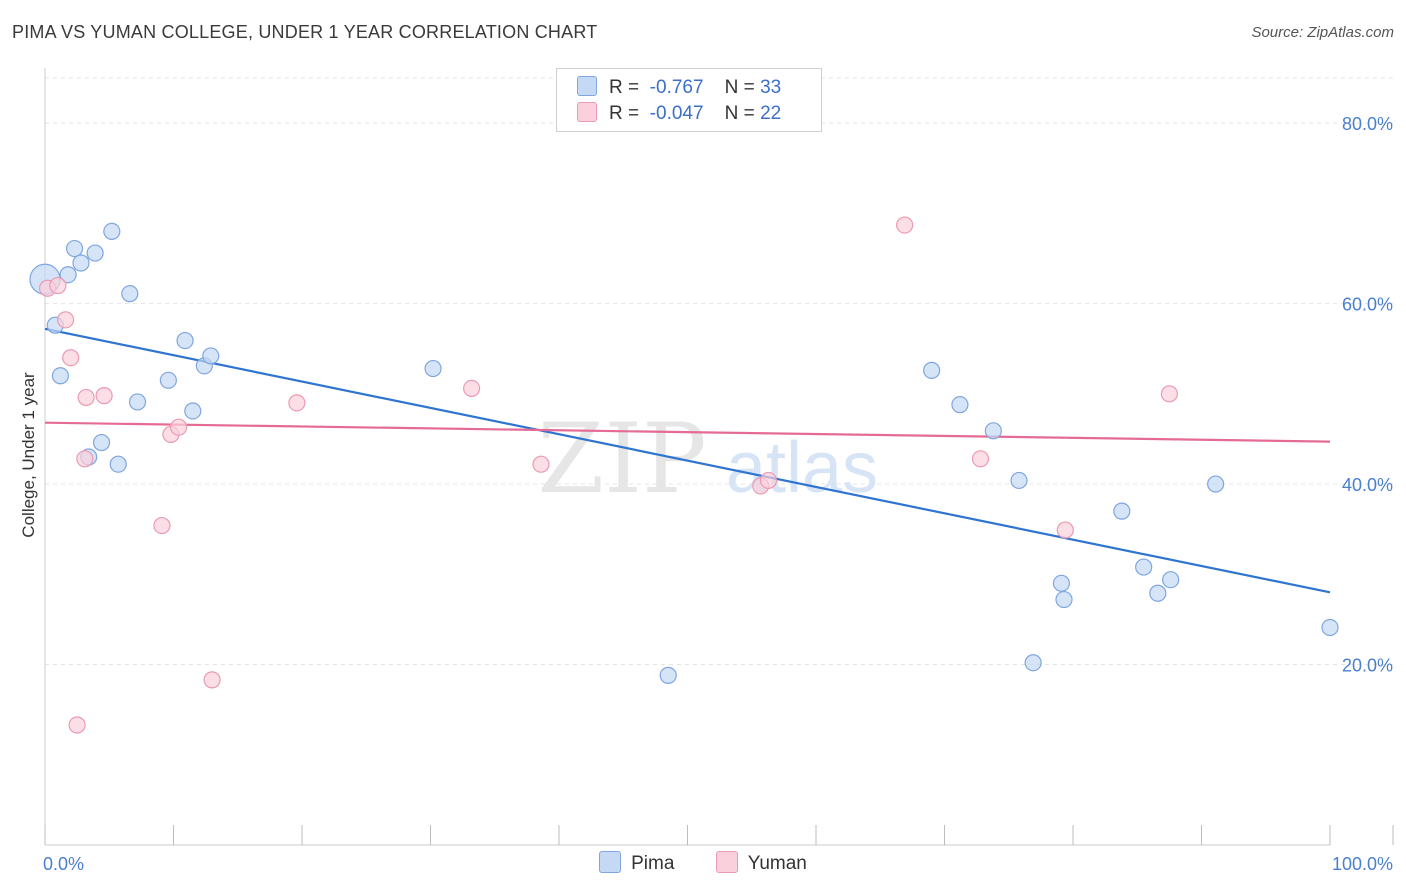  Describe the element at coordinates (63, 864) in the screenshot. I see `x-tick-label-min: 0.0%` at that location.